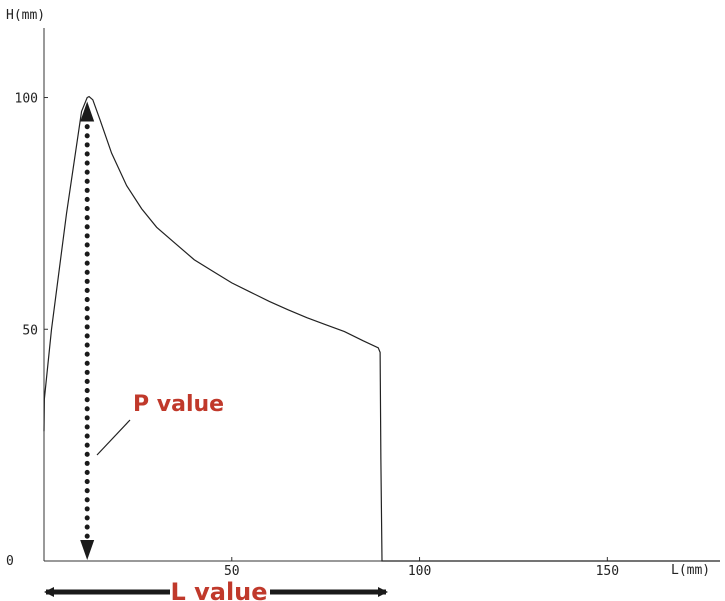  I want to click on p-value-arrowhead-bottom, so click(87, 550).